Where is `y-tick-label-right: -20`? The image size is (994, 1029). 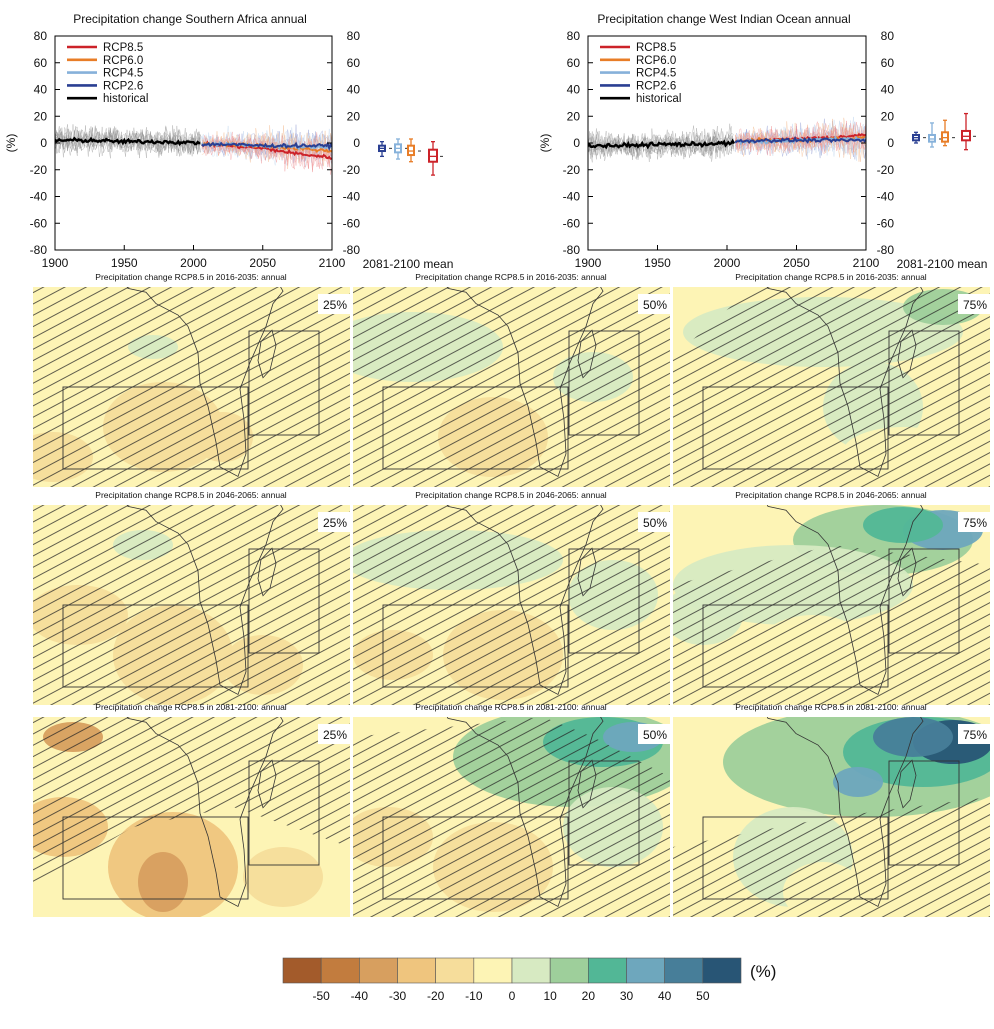 y-tick-label-right: -20 is located at coordinates (886, 170).